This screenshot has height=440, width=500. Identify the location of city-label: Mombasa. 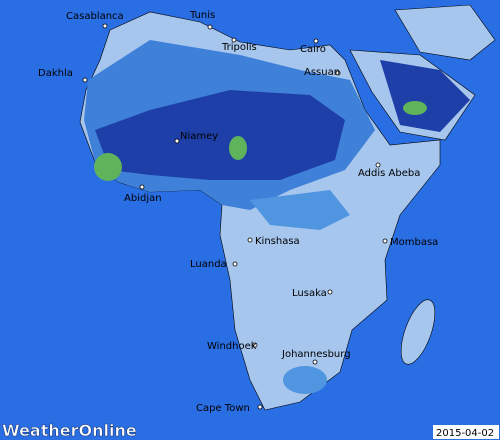
(414, 242).